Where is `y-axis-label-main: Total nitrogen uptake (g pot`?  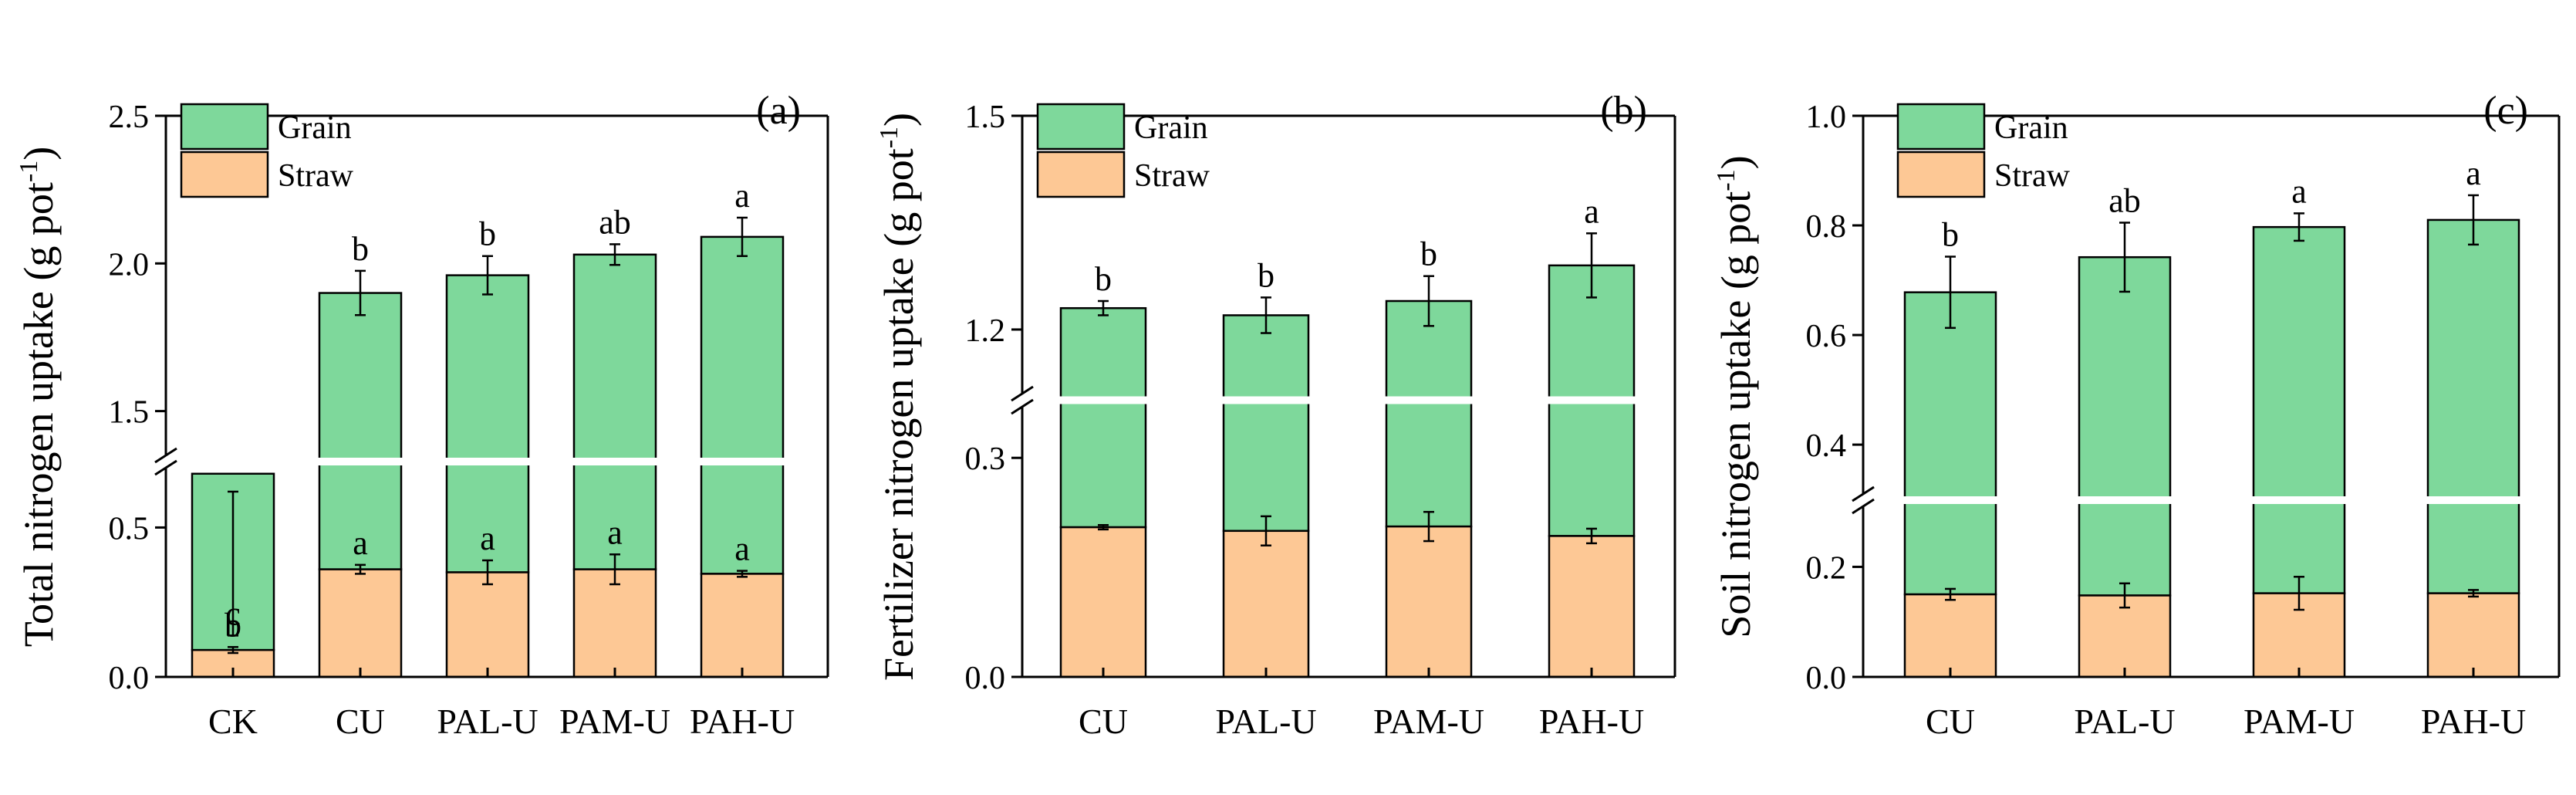
y-axis-label-main: Total nitrogen uptake (g pot is located at coordinates (38, 414).